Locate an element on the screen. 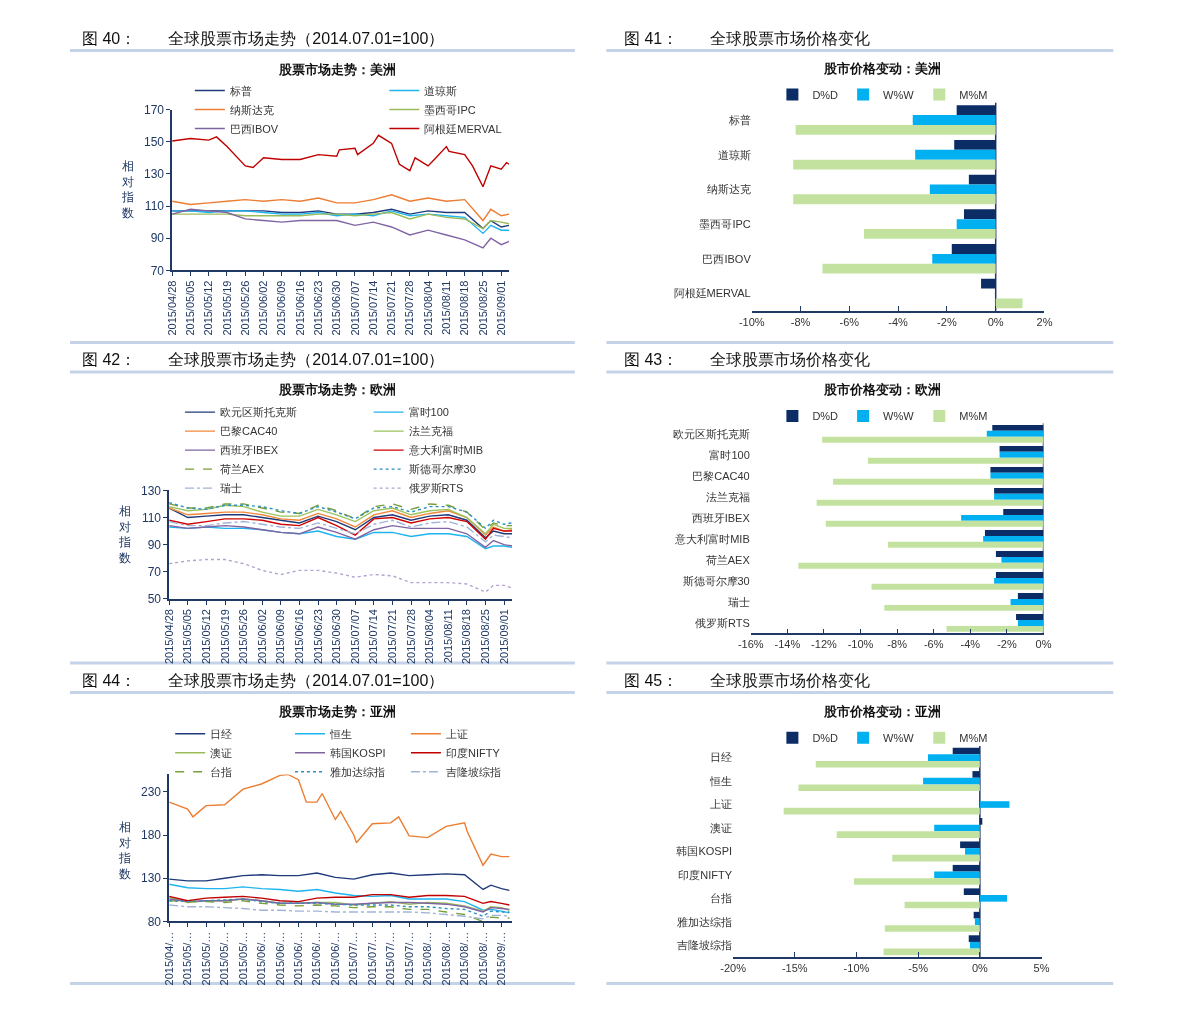 Image resolution: width=1191 pixels, height=1036 pixels. y-tick-label: 80 is located at coordinates (154, 921).